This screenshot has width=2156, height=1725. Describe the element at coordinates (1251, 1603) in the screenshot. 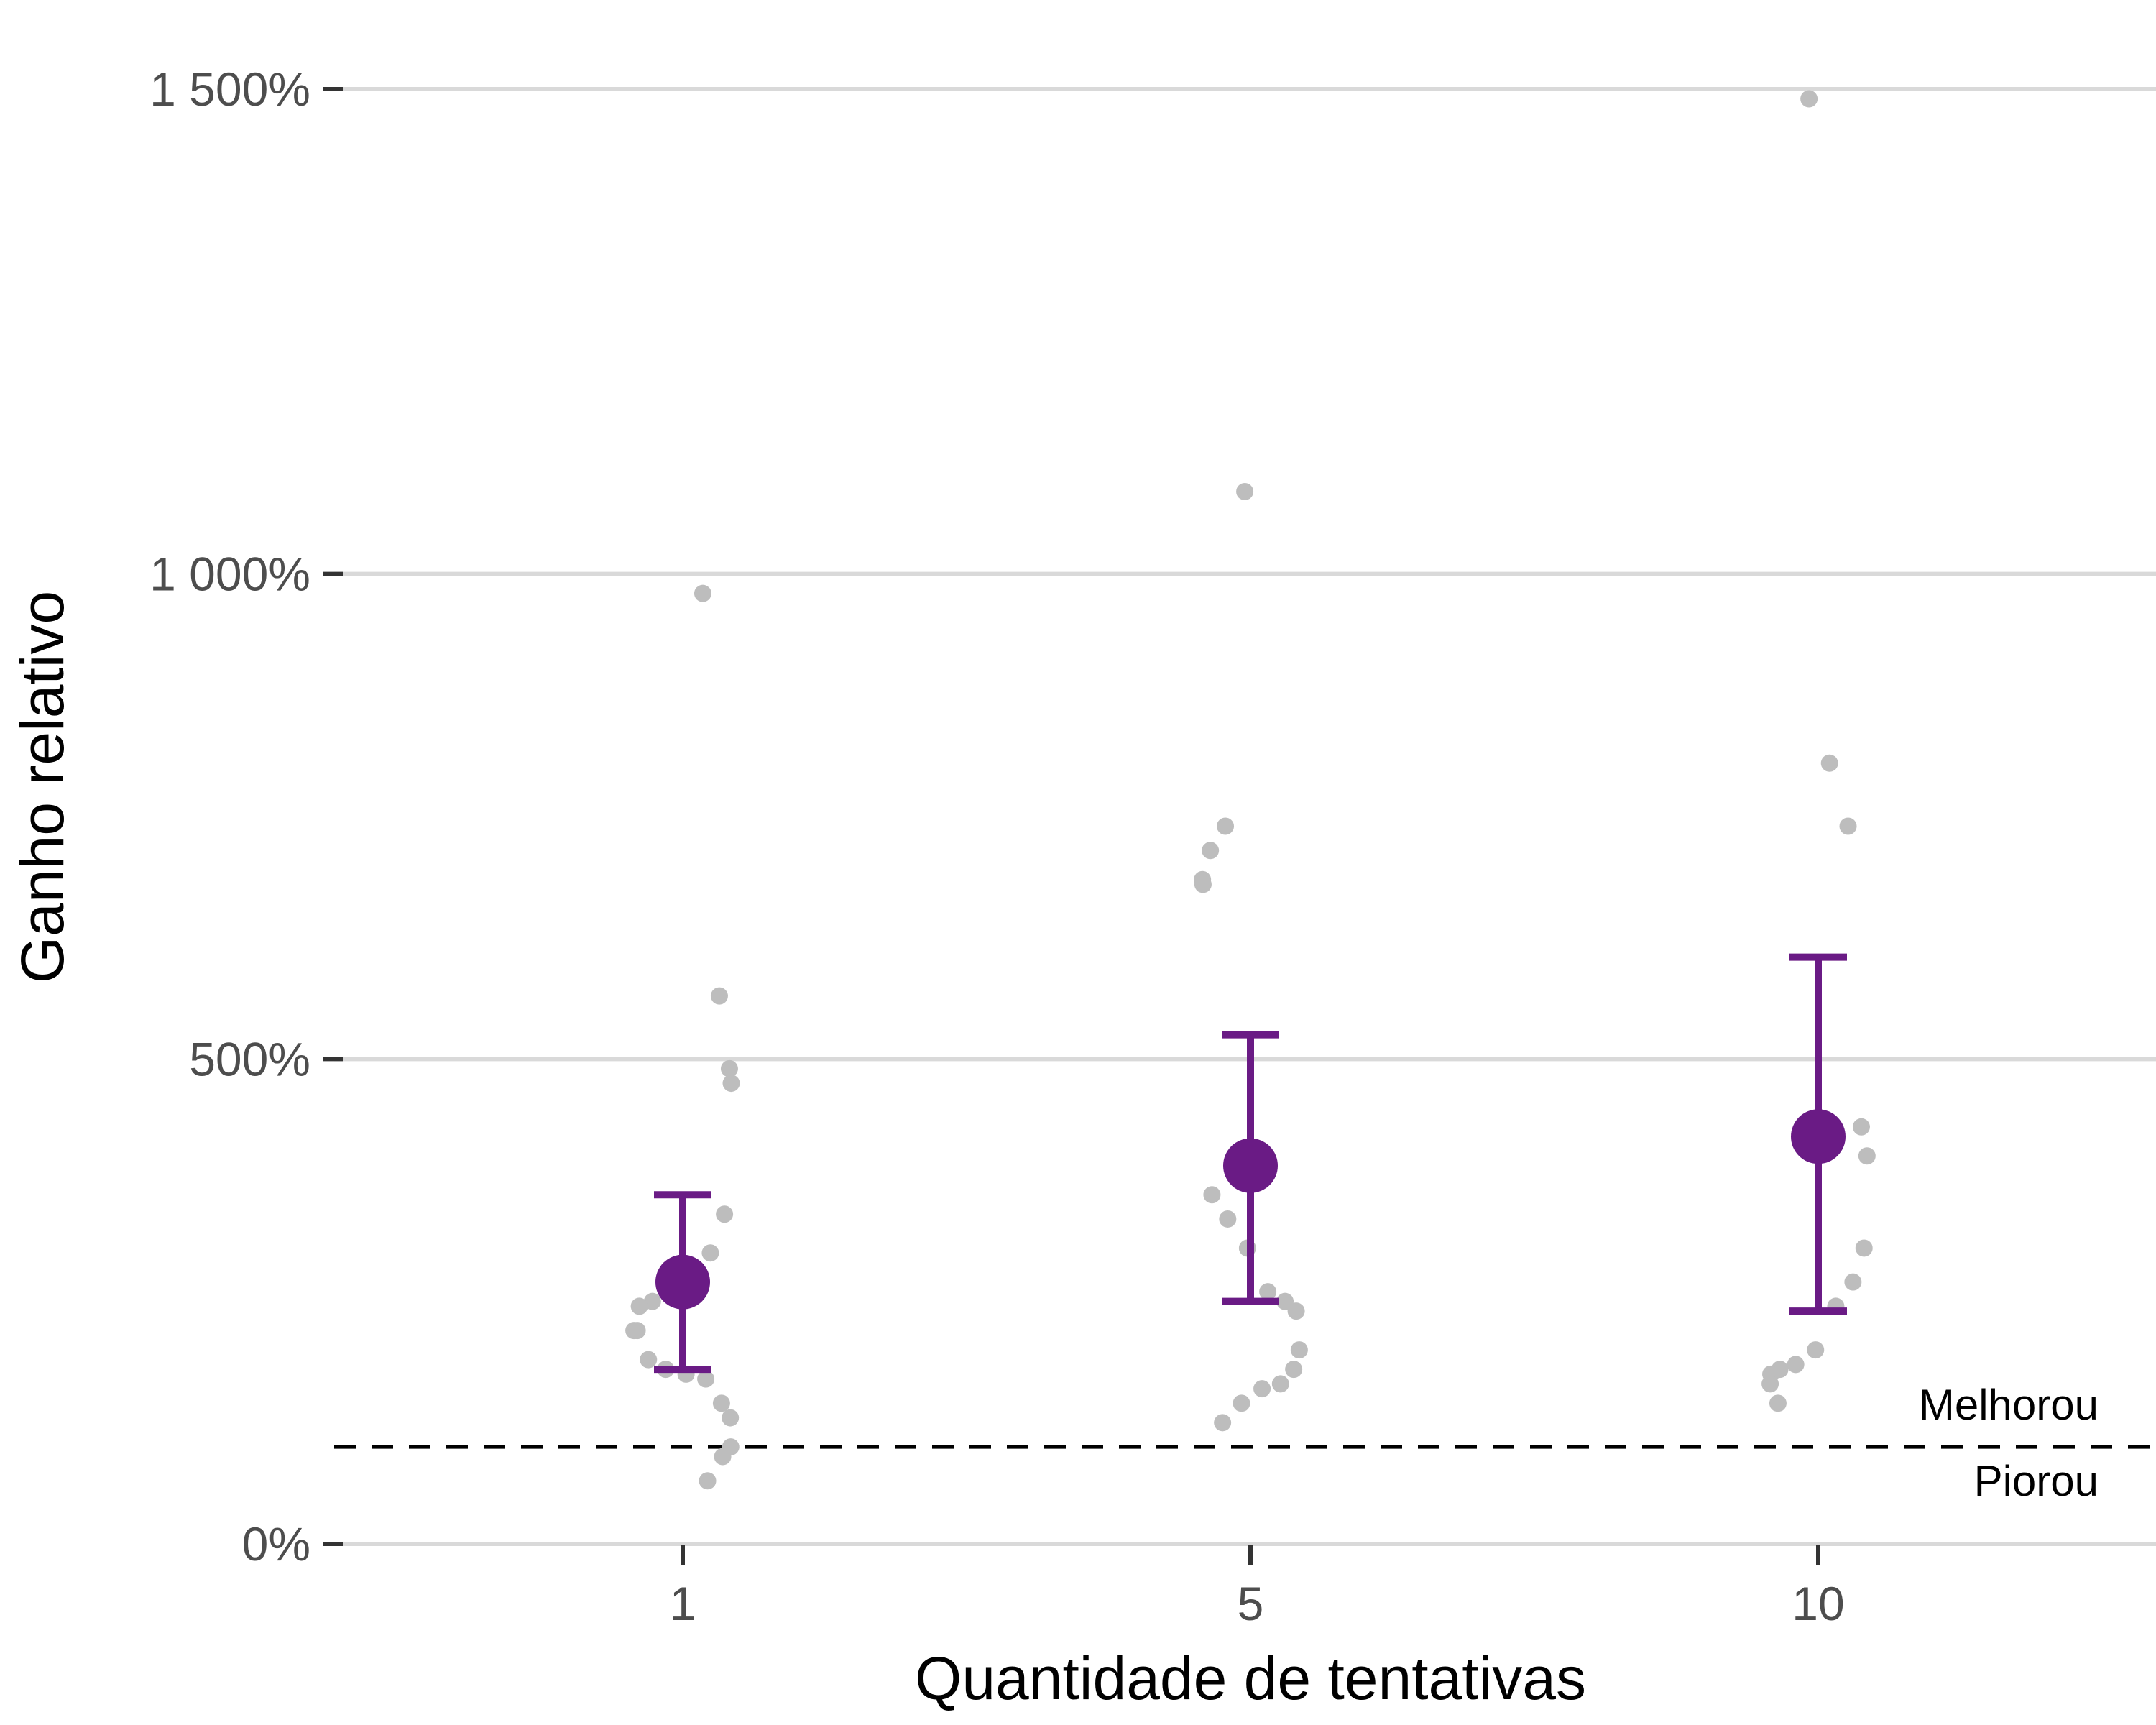

I see `x-tick-label: 5` at that location.